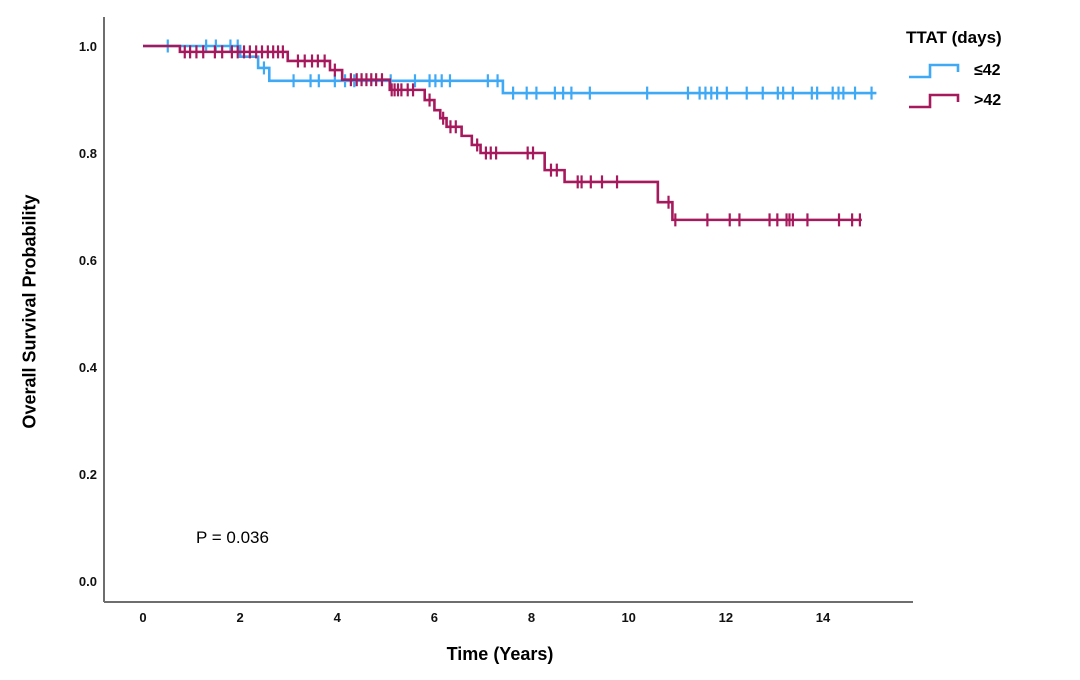  What do you see at coordinates (500, 654) in the screenshot?
I see `x-axis-title: Time (Years)` at bounding box center [500, 654].